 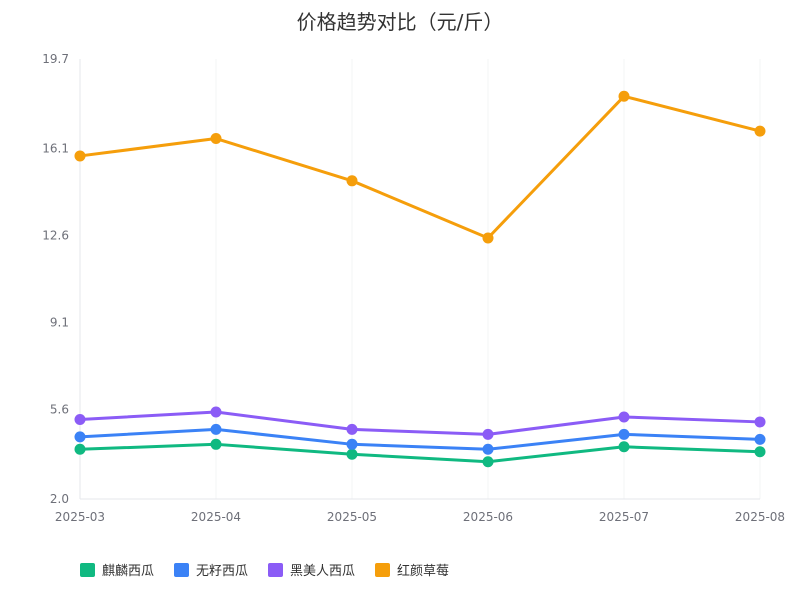 I want to click on legend-item: 红颜草莓, so click(x=412, y=571).